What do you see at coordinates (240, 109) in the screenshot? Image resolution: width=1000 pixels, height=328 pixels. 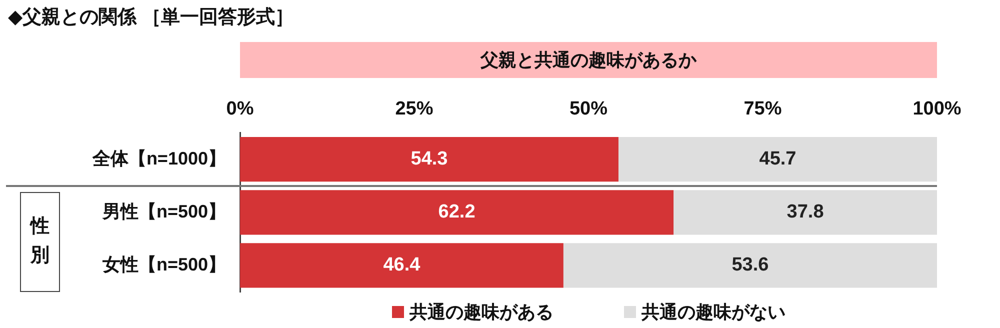 I see `x-tick-label: 0%` at bounding box center [240, 109].